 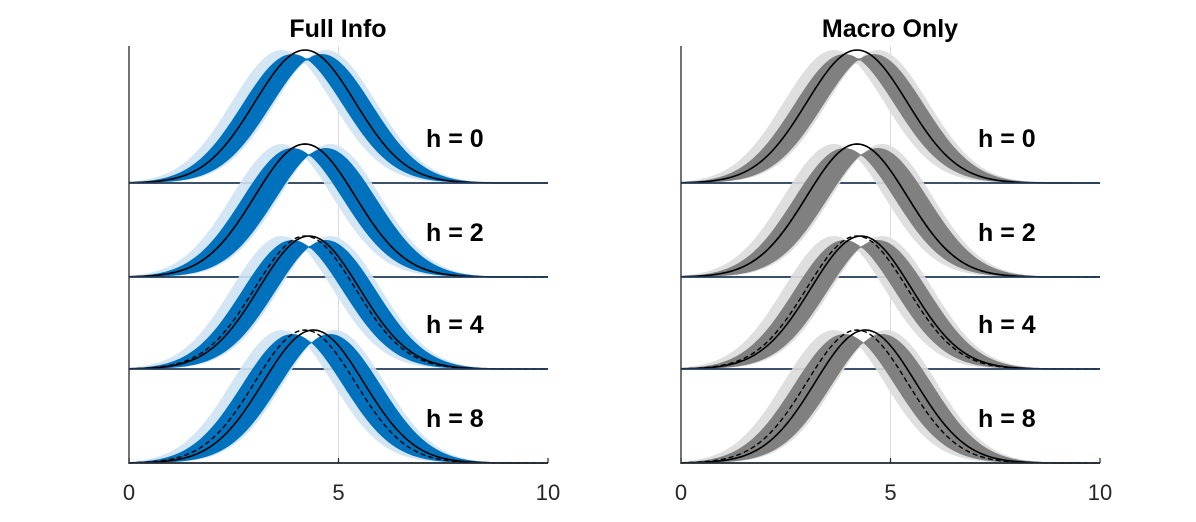 I want to click on ridge: h = 0, so click(x=890, y=116).